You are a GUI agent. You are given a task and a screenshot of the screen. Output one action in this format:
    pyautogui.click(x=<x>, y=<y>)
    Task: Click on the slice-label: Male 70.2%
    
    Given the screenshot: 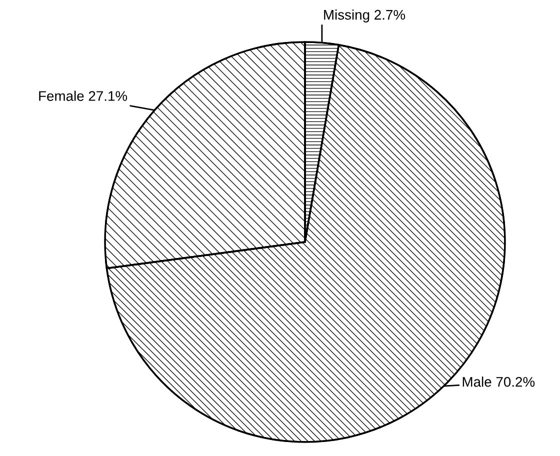 What is the action you would take?
    pyautogui.click(x=498, y=381)
    